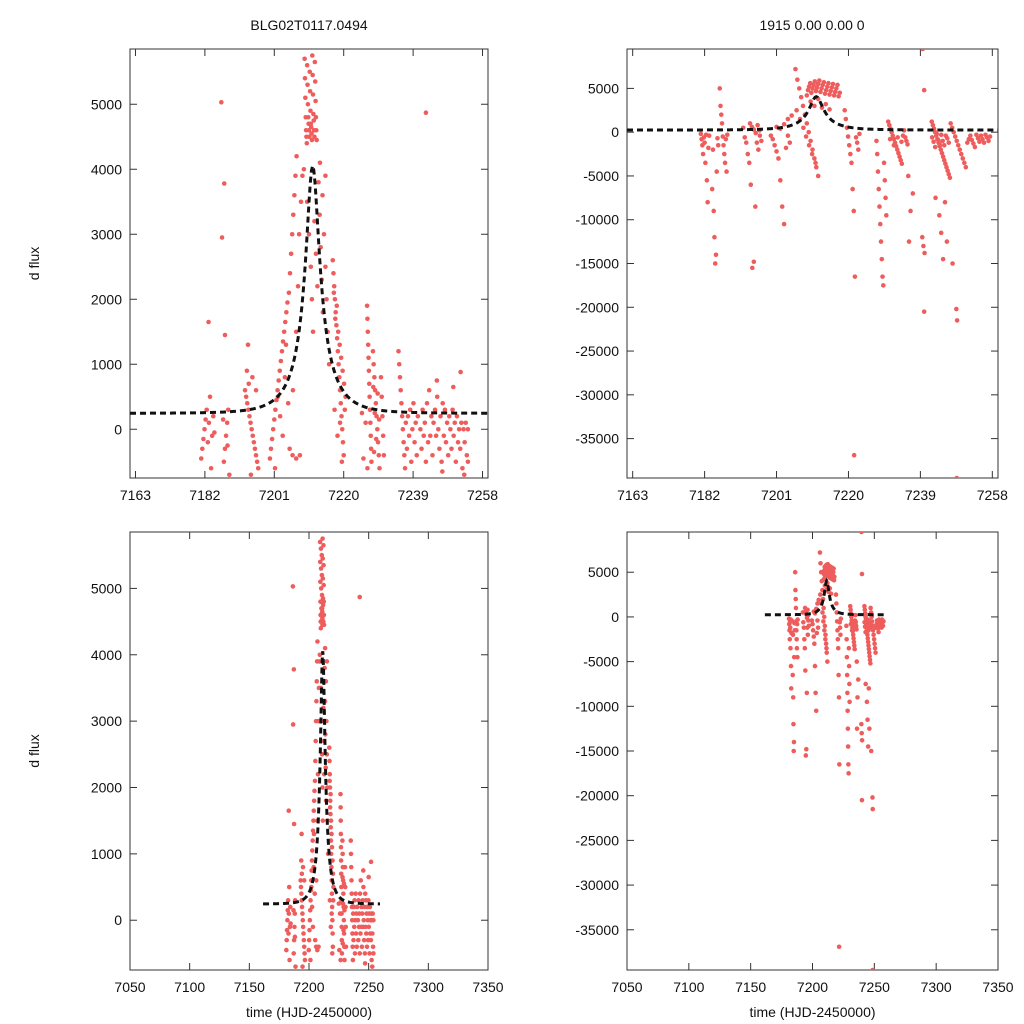  Describe the element at coordinates (997, 987) in the screenshot. I see `x-tick-label: 7350` at that location.